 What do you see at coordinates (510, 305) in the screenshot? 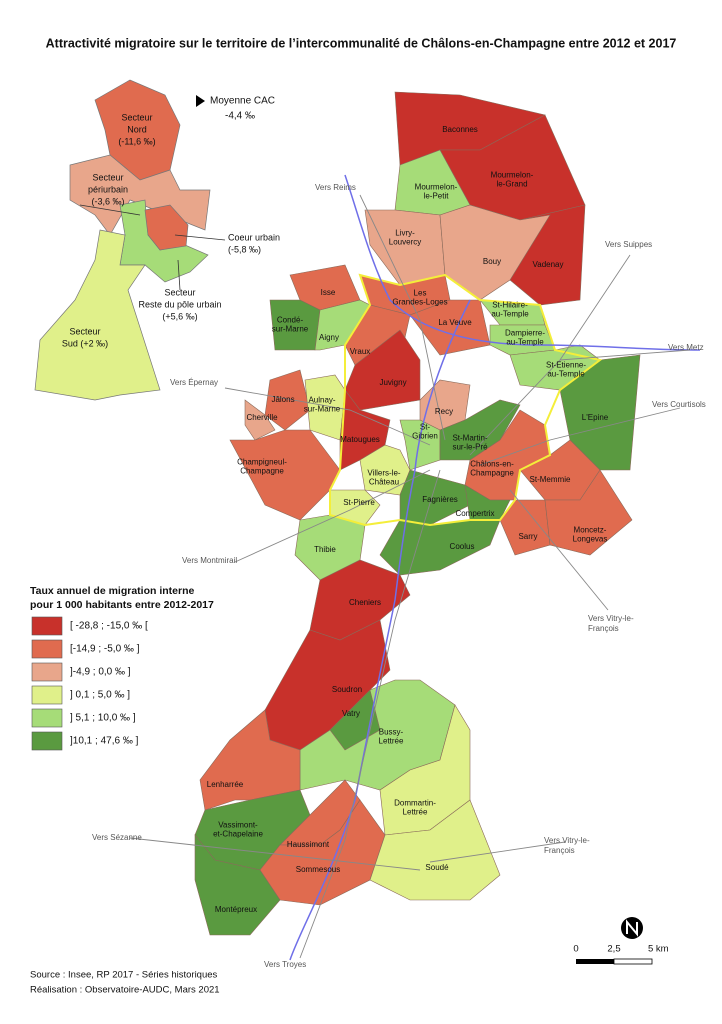
I see `commune-label: St-Hilaire-` at bounding box center [510, 305].